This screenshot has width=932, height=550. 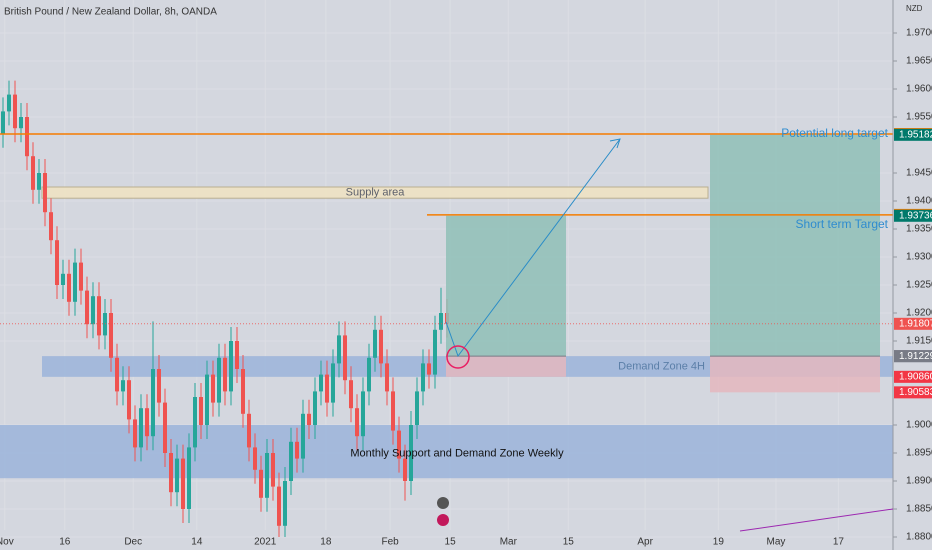 What do you see at coordinates (834, 133) in the screenshot?
I see `annotation: Potential long target` at bounding box center [834, 133].